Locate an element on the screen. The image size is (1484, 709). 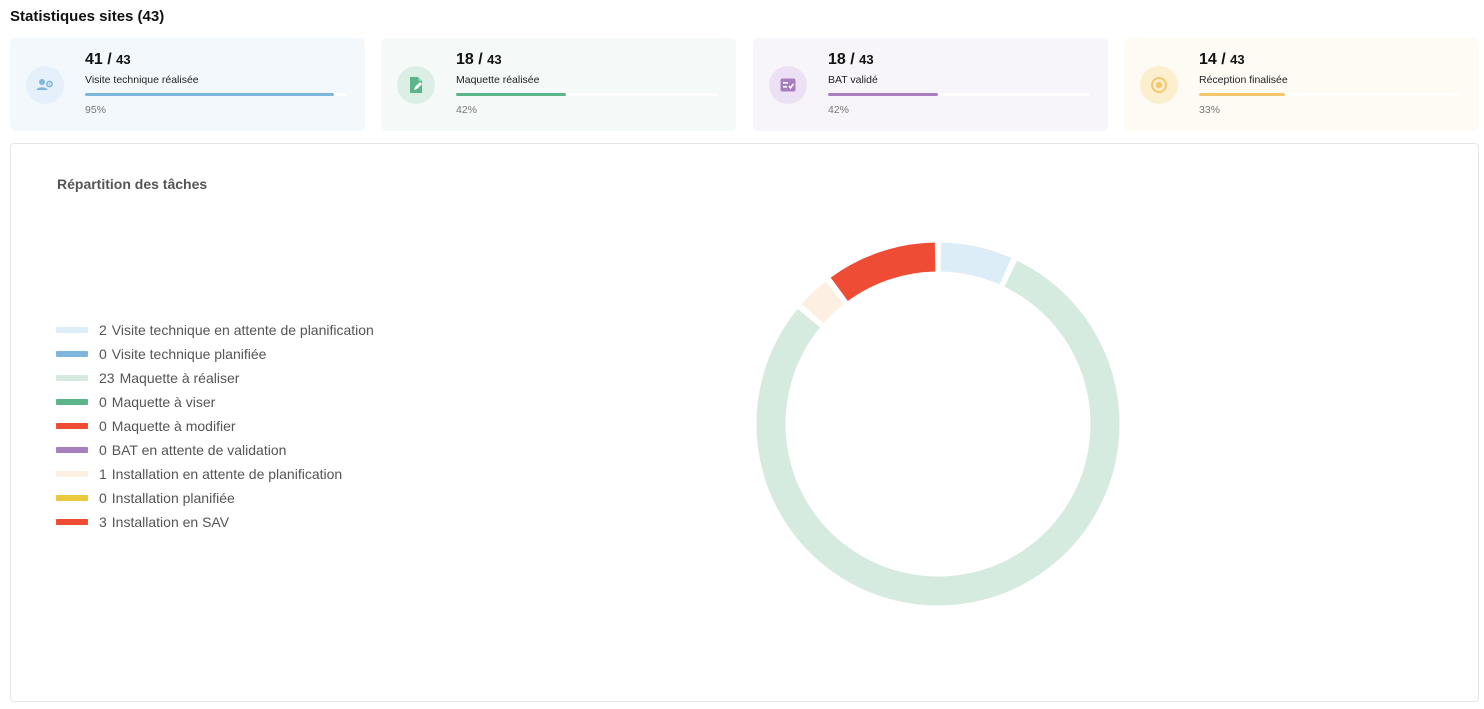
legend-count: 23 is located at coordinates (107, 378).